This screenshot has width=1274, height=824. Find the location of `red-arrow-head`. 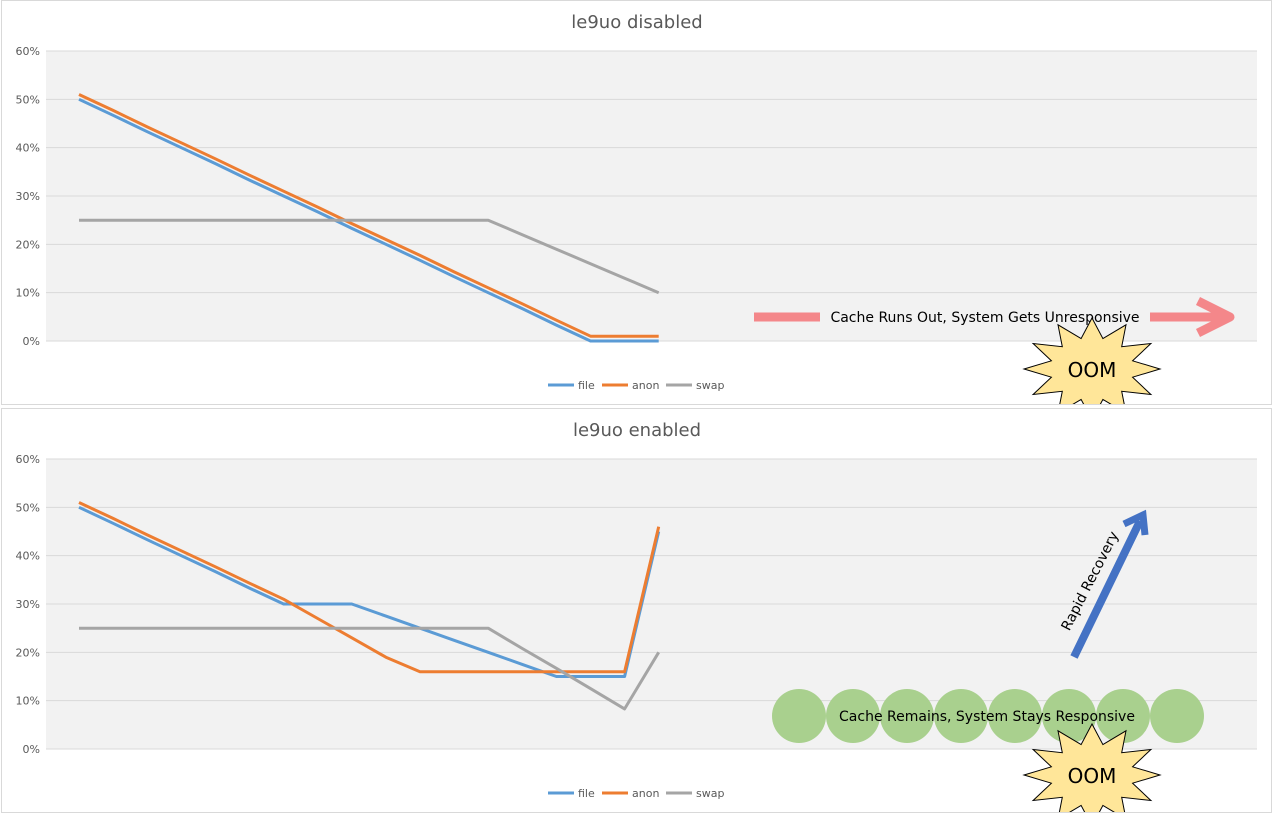

red-arrow-head is located at coordinates (1215, 317).